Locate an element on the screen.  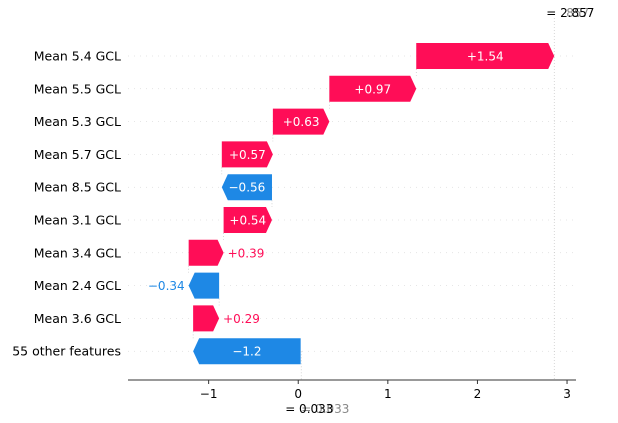
bar-value-label: +0.97 is located at coordinates (372, 89).